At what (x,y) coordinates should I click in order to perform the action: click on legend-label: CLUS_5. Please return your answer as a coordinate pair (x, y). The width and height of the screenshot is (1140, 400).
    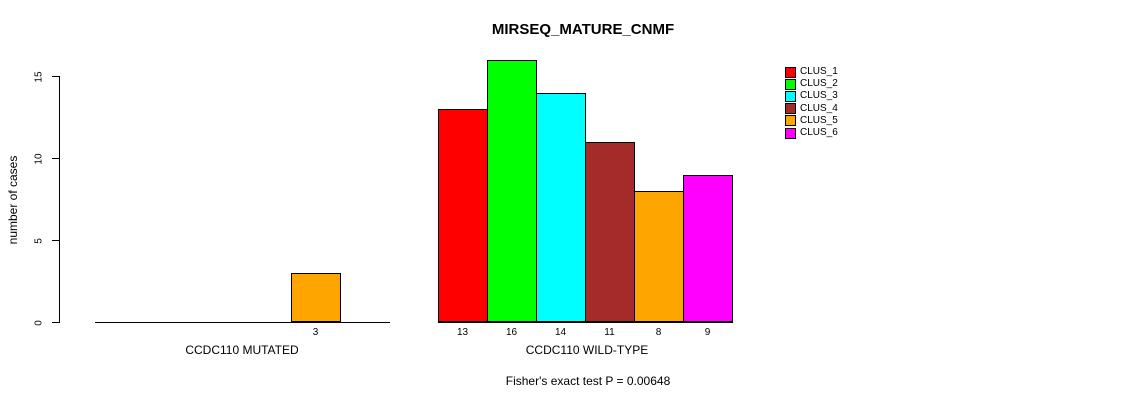
    Looking at the image, I should click on (819, 120).